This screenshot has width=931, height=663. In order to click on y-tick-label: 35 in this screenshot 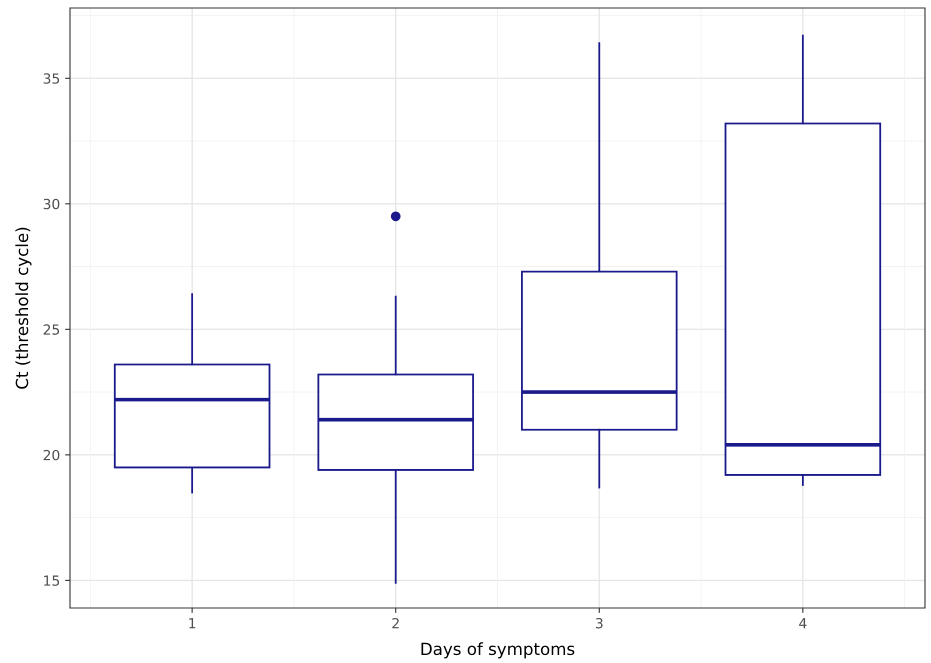, I will do `click(52, 78)`.